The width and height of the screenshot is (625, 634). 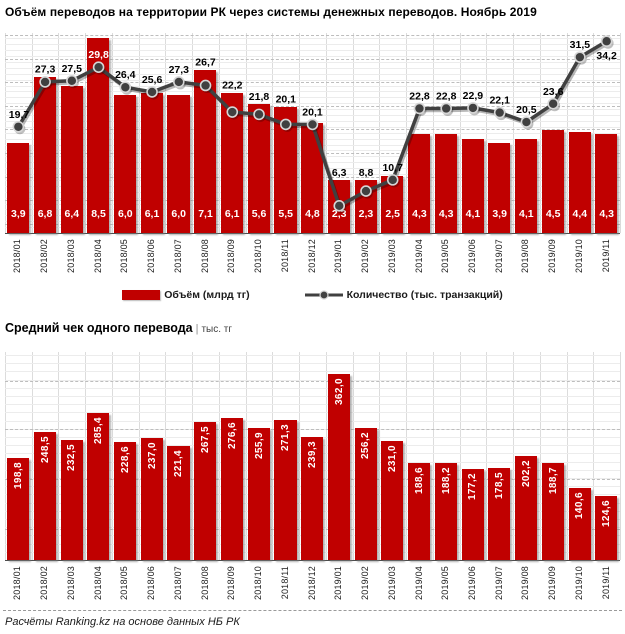 I want to click on bar-value-label: 256,2, so click(x=366, y=445).